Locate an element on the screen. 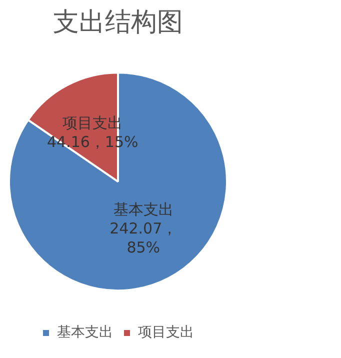 The width and height of the screenshot is (341, 358). data-label: 基本支出 242.07， 85% is located at coordinates (144, 228).